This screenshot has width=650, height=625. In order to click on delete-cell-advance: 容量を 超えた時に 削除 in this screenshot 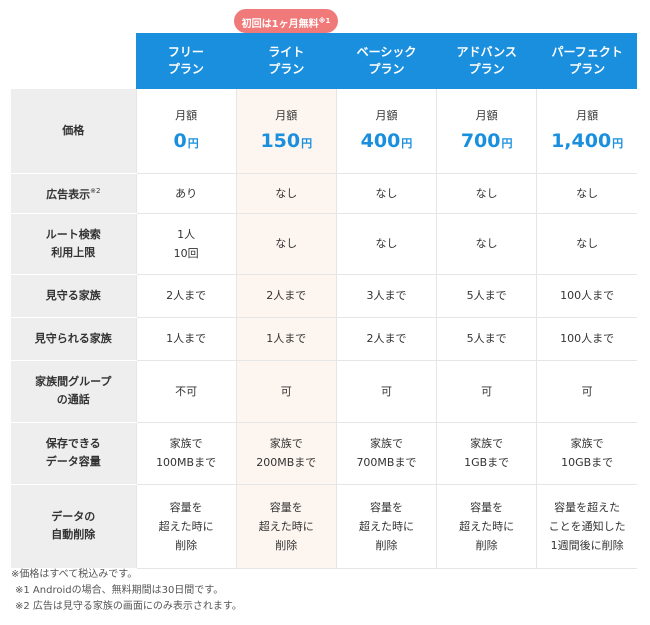, I will do `click(486, 526)`.